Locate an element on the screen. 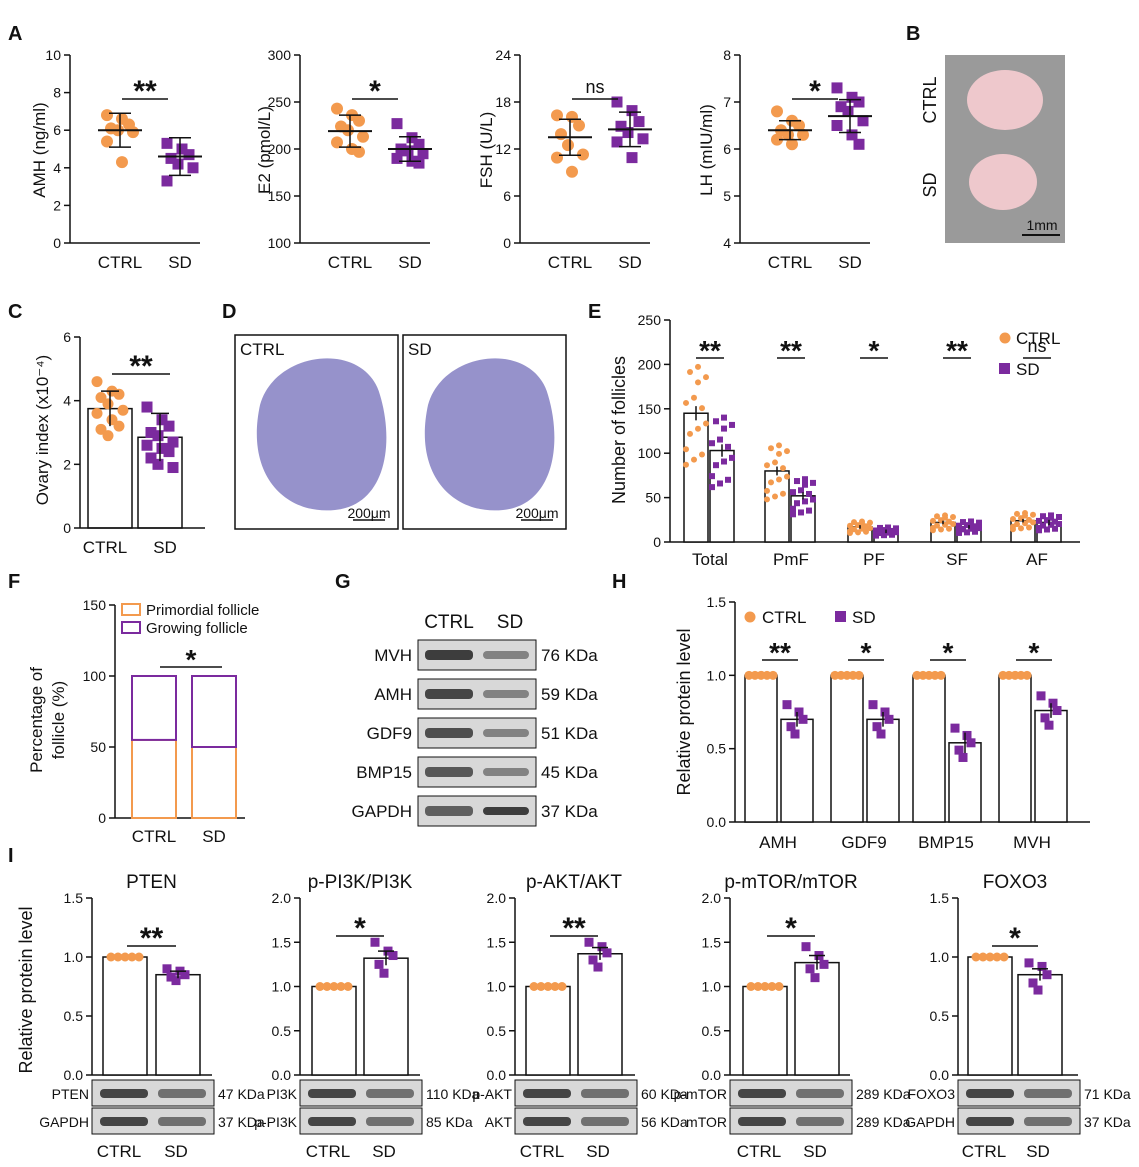 This screenshot has height=1167, width=1139. histology-D: CTRL 200μm SD 200μm is located at coordinates (400, 432).